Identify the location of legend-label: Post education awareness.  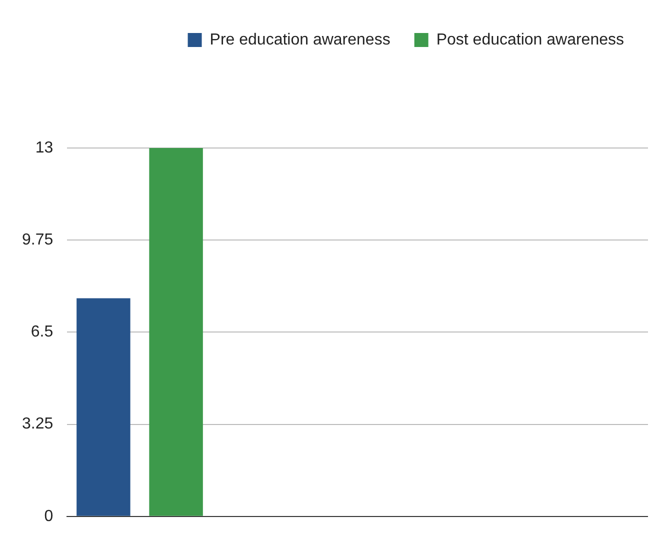
(530, 39).